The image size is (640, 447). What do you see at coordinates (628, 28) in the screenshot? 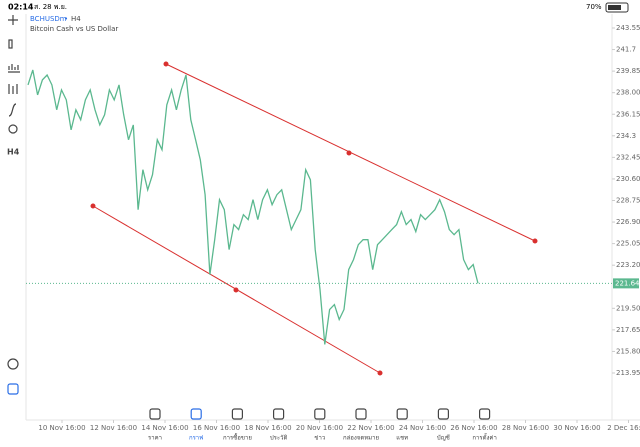
I see `y-tick-label: 243.55` at bounding box center [628, 28].